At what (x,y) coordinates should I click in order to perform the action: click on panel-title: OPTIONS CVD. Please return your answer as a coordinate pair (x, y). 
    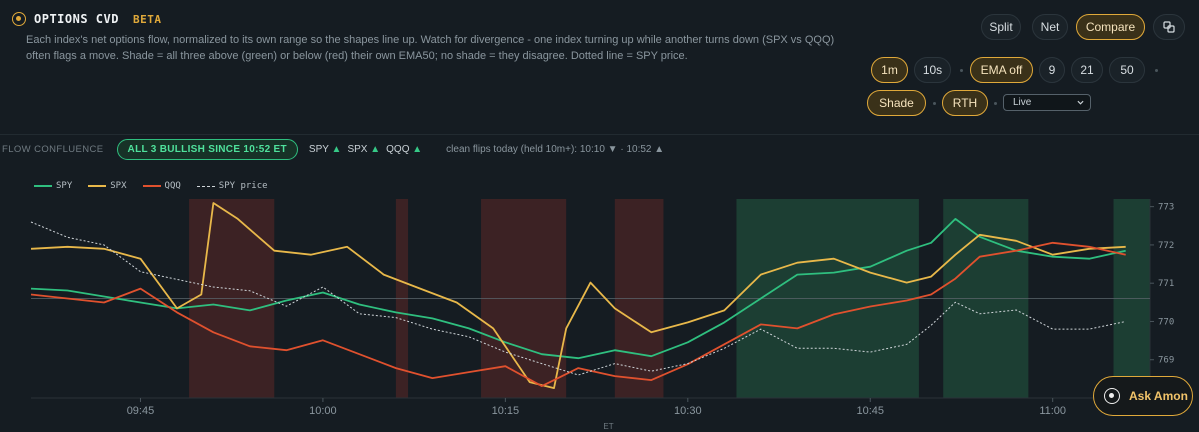
    Looking at the image, I should click on (76, 19).